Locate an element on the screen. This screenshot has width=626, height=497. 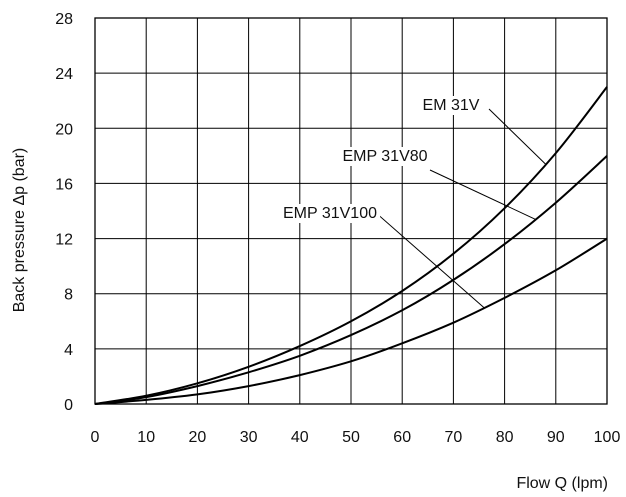
curve-label-emp-31v80: EMP 31V80 is located at coordinates (384, 156).